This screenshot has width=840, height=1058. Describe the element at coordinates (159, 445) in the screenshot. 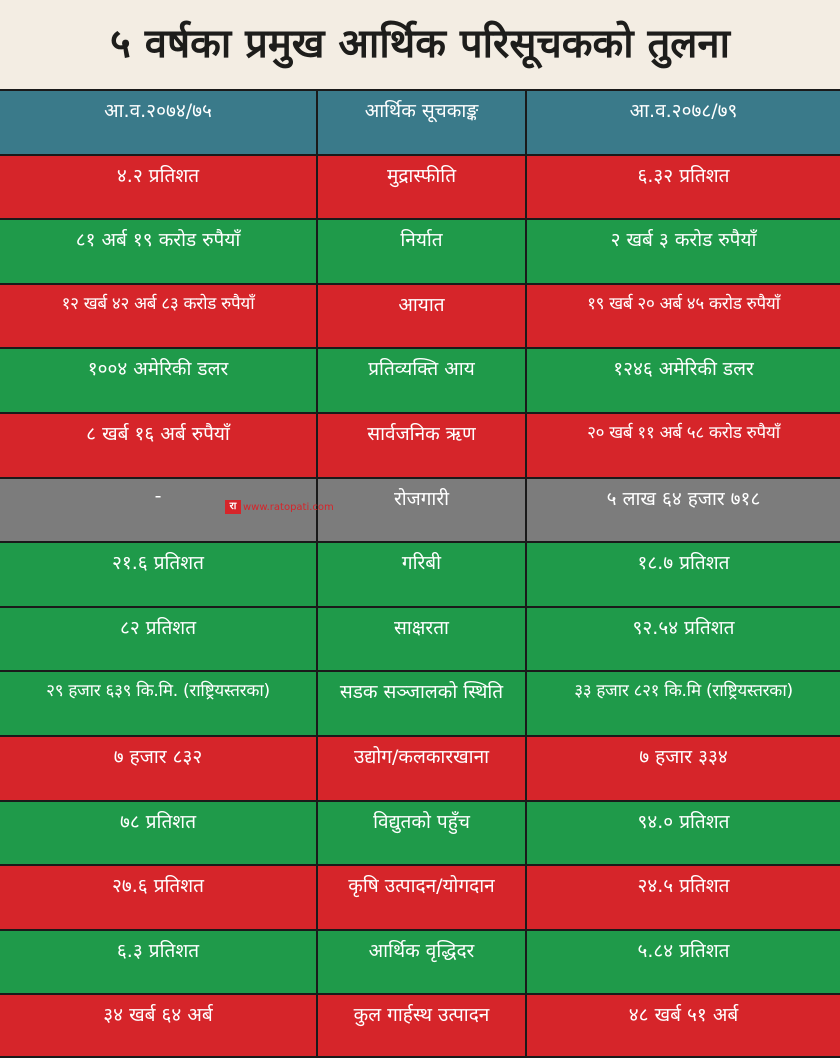

I see `cell-fy-2074-75: ८ खर्ब १६ अर्ब रुपैयाँ` at that location.